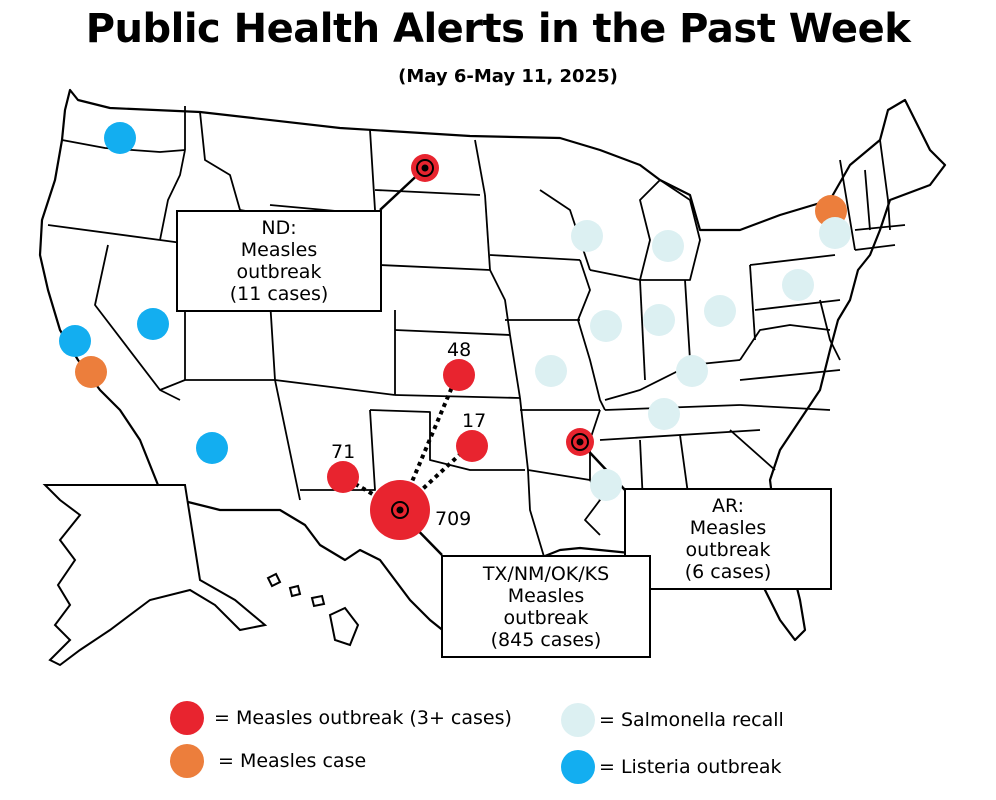 The image size is (996, 800). What do you see at coordinates (343, 452) in the screenshot?
I see `case-count-new-mexico: 71` at bounding box center [343, 452].